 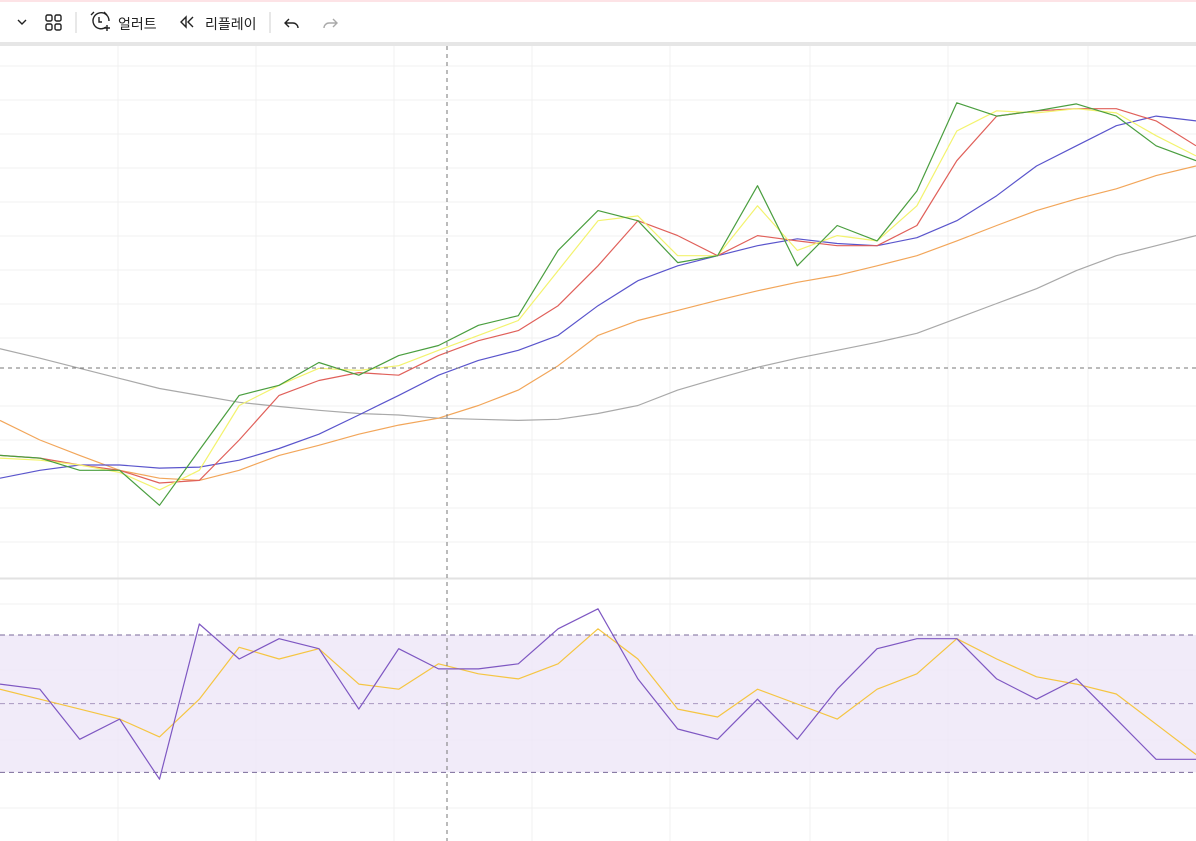 I want to click on toolbar-icons, so click(x=177, y=22).